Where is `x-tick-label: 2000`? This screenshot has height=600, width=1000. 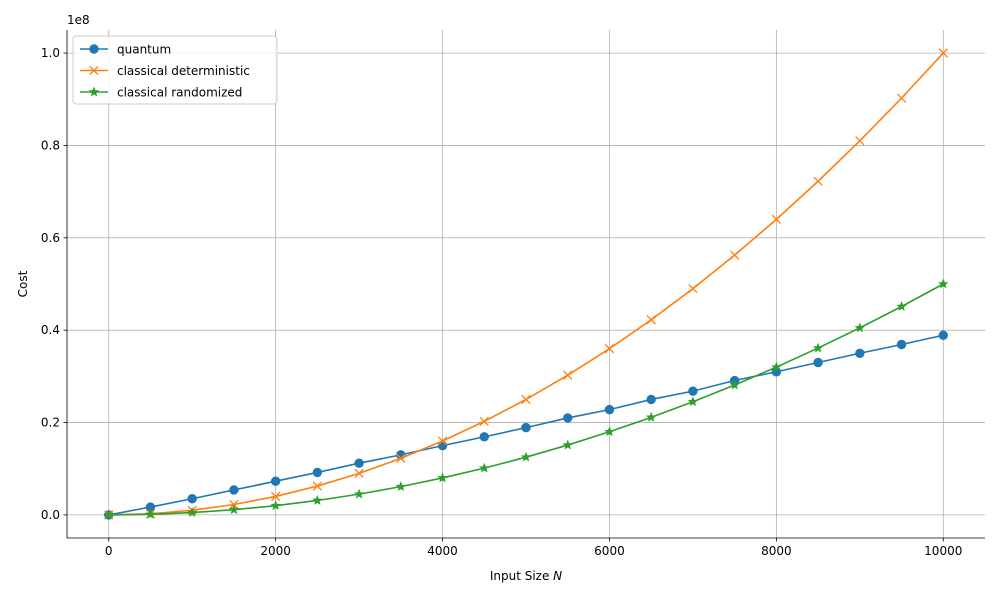
x-tick-label: 2000 is located at coordinates (275, 551).